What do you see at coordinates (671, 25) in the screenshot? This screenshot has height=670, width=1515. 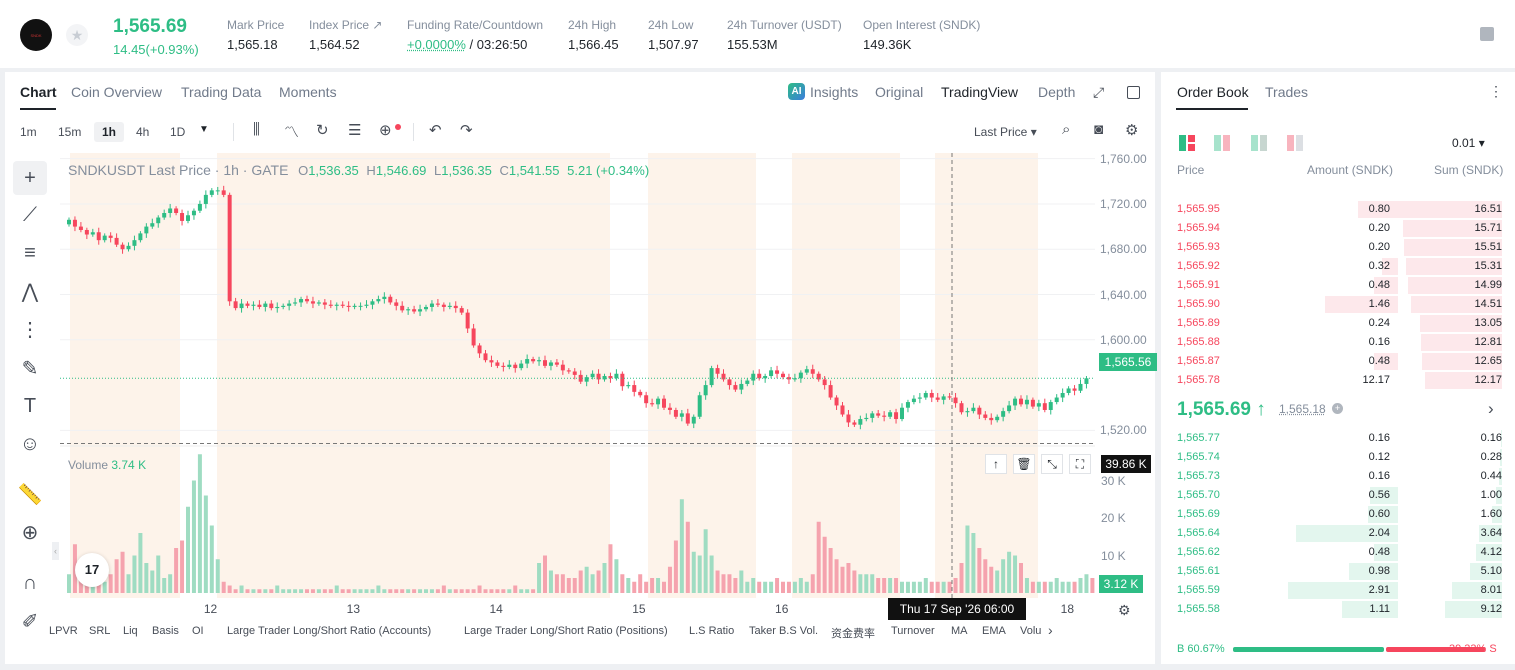 I see `stat-label: 24h Low` at bounding box center [671, 25].